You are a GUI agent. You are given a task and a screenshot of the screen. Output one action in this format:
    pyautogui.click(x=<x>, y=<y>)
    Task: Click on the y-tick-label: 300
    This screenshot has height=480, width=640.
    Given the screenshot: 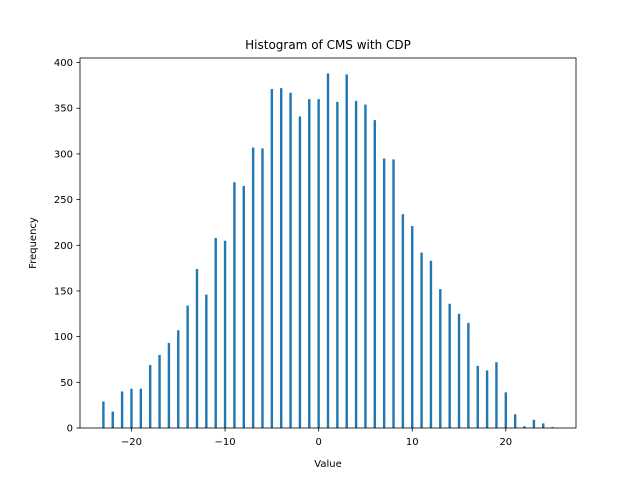 What is the action you would take?
    pyautogui.click(x=63, y=154)
    